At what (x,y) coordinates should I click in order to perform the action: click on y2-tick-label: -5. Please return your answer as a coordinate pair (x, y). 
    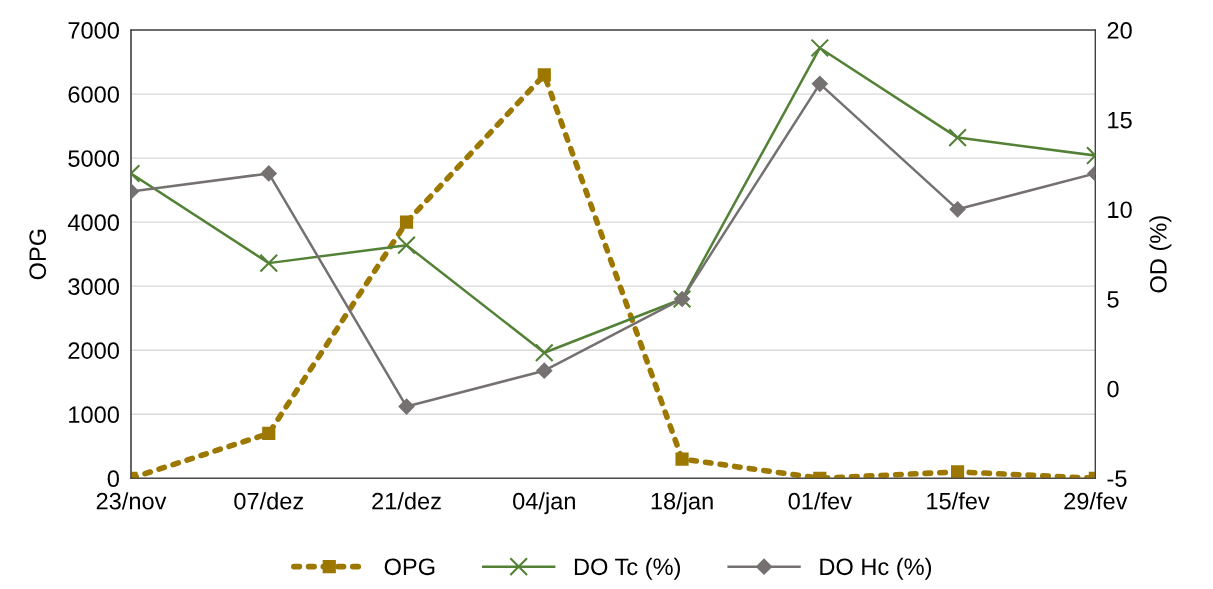
    Looking at the image, I should click on (1117, 479).